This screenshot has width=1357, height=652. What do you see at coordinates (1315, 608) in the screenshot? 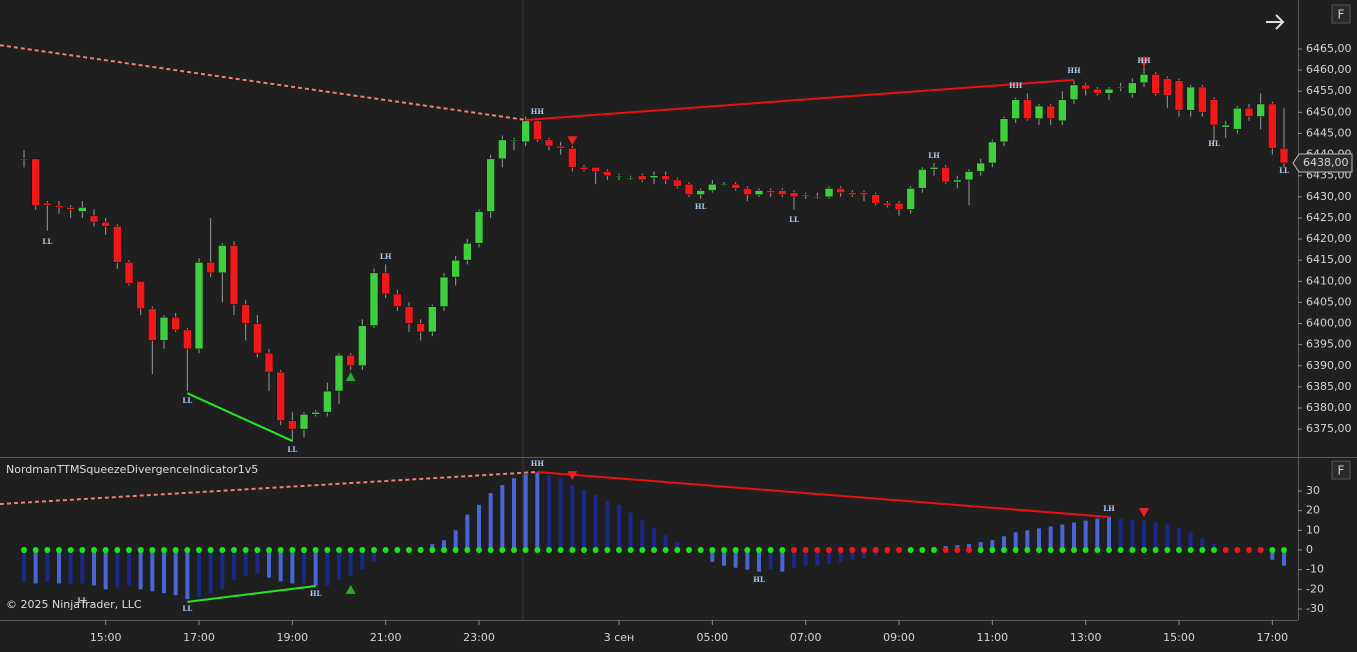
I see `y-tick-label: -30` at bounding box center [1315, 608].